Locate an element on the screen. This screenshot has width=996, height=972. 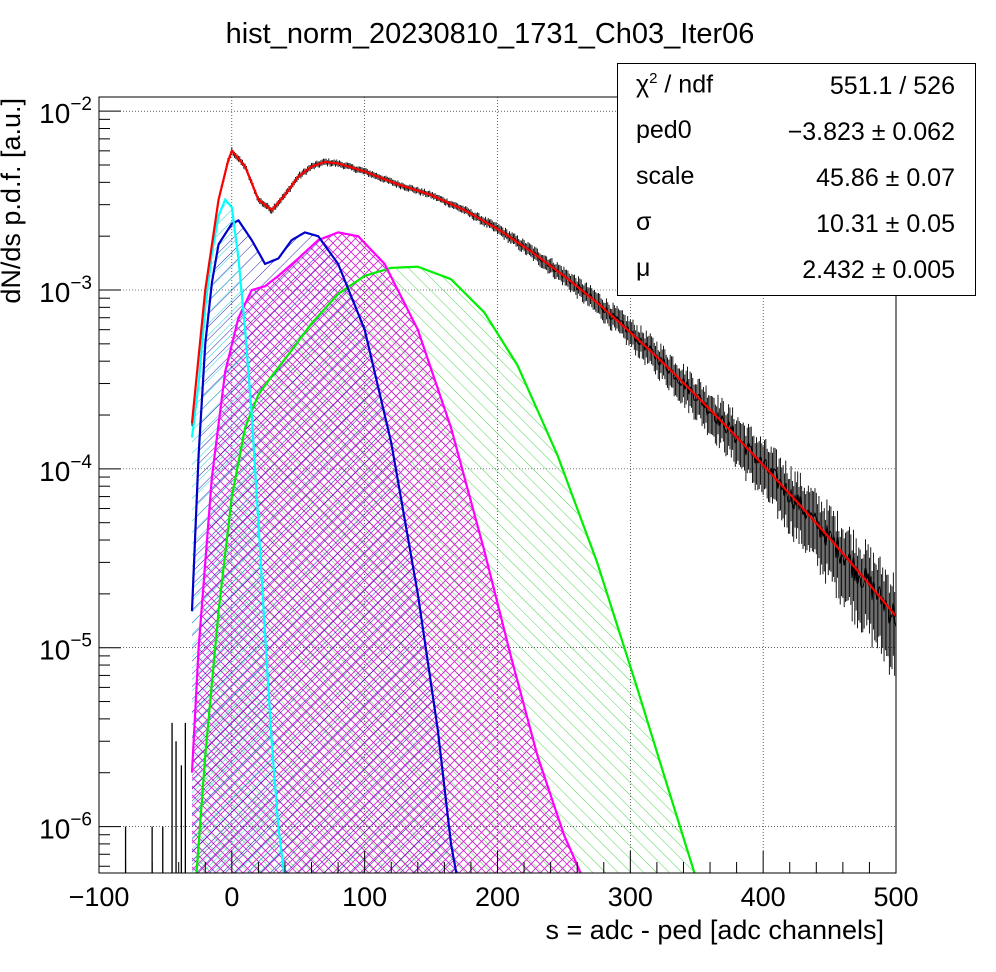
stats-value-ped0: −3.823 ± 0.062 is located at coordinates (871, 132).